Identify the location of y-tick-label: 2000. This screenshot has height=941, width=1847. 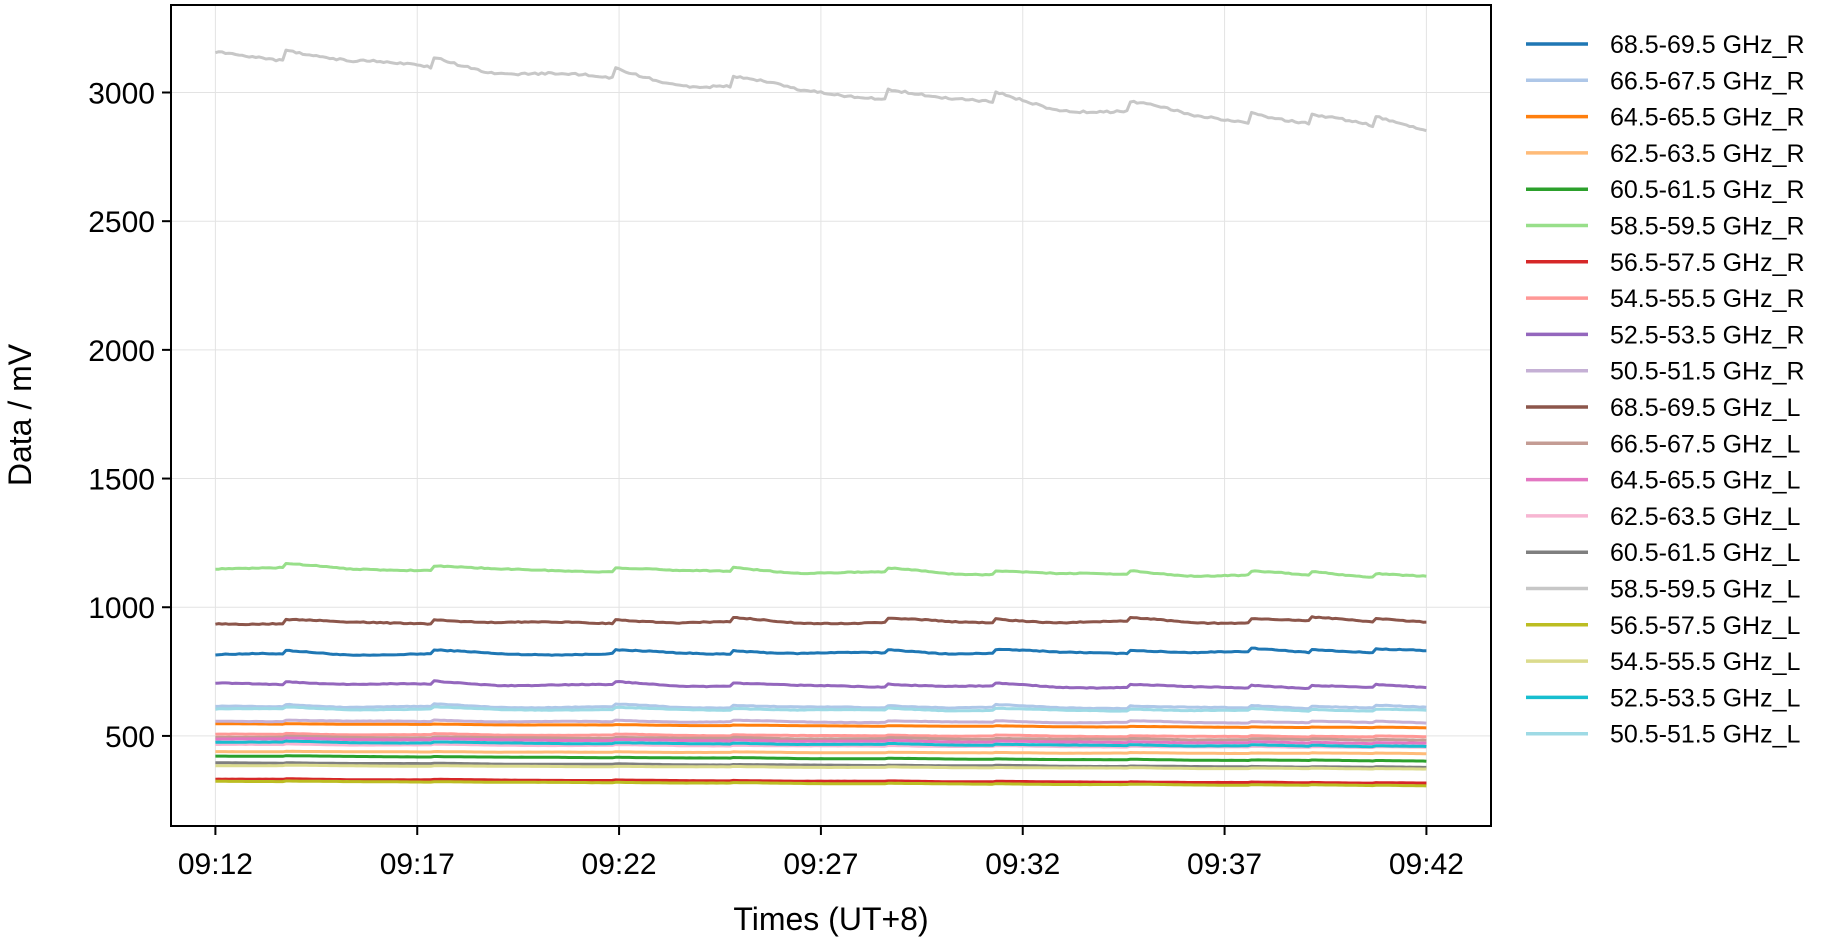
(121, 351).